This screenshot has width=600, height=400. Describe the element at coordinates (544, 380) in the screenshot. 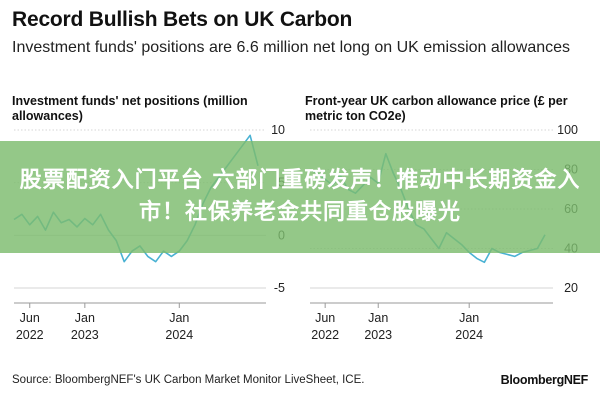

I see `brand-logo: BloombergNEF` at that location.